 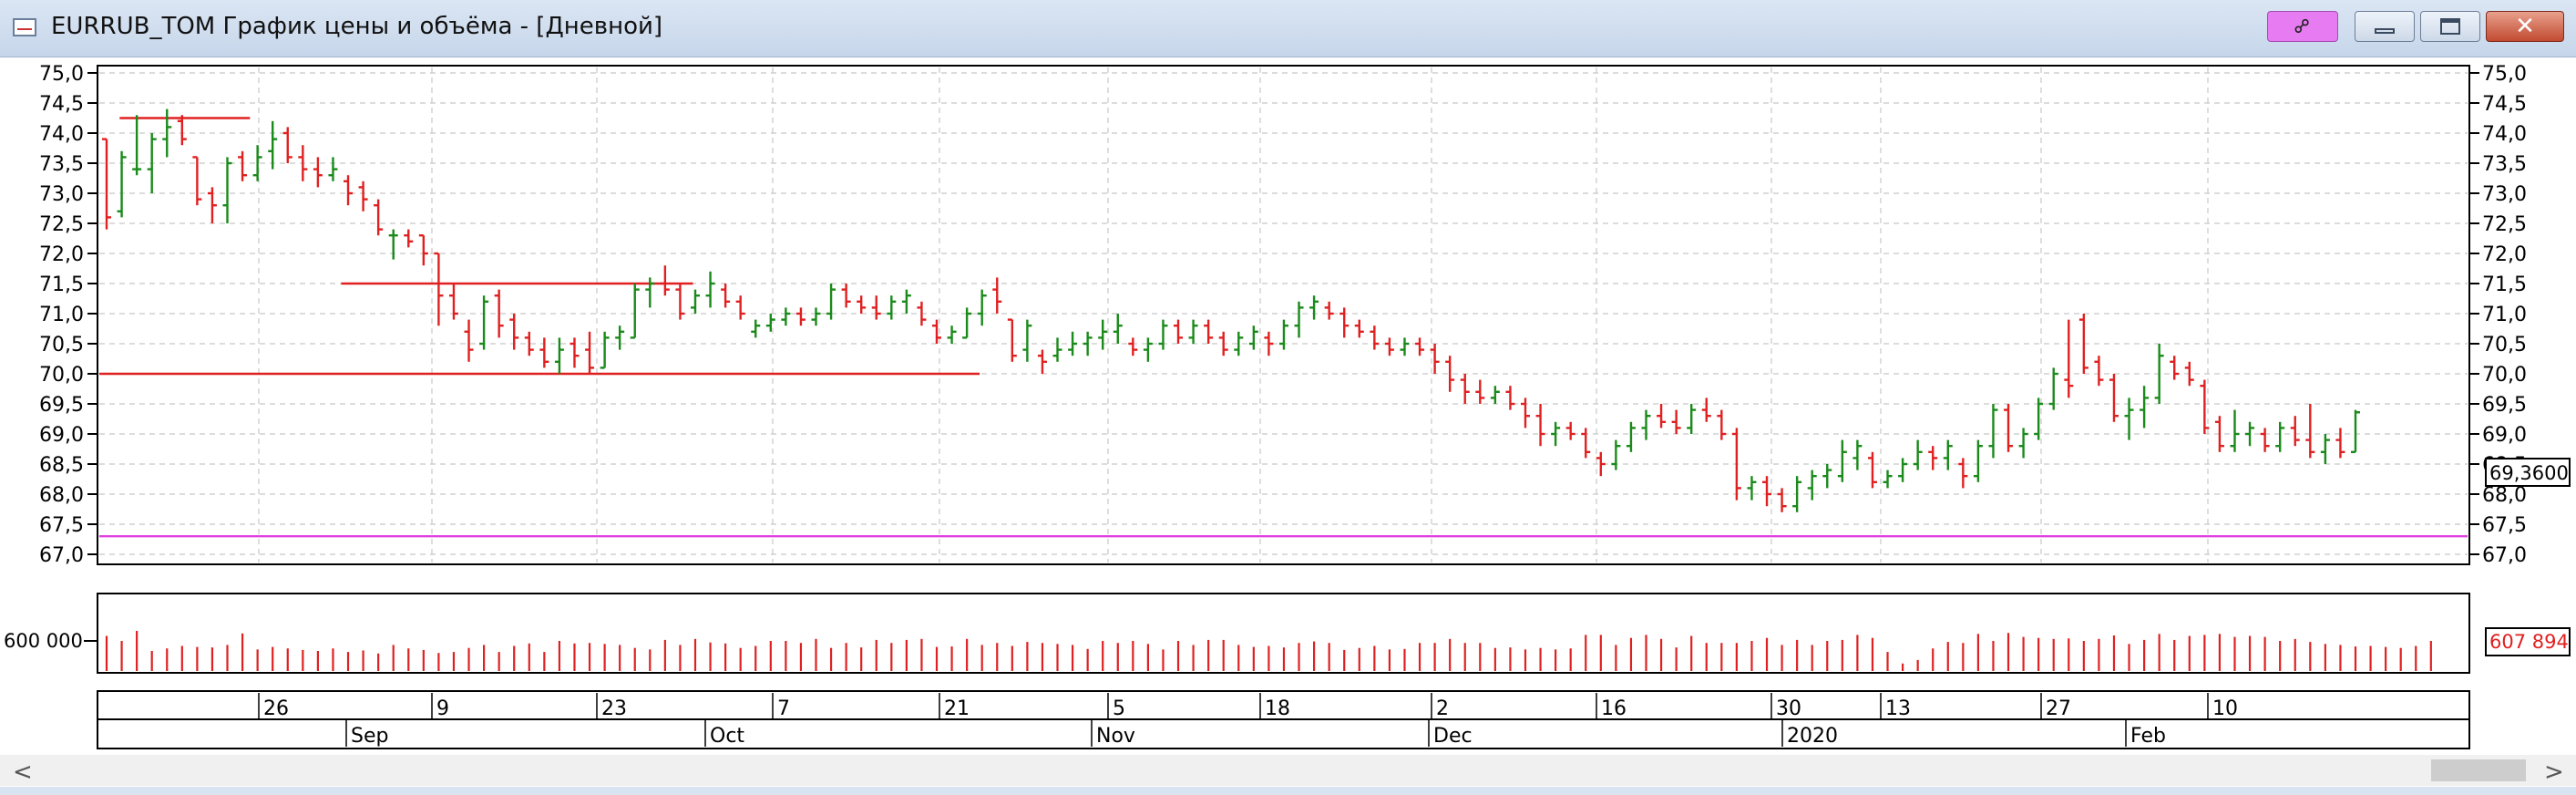 I want to click on price-tick-label: 75,0, so click(x=61, y=74).